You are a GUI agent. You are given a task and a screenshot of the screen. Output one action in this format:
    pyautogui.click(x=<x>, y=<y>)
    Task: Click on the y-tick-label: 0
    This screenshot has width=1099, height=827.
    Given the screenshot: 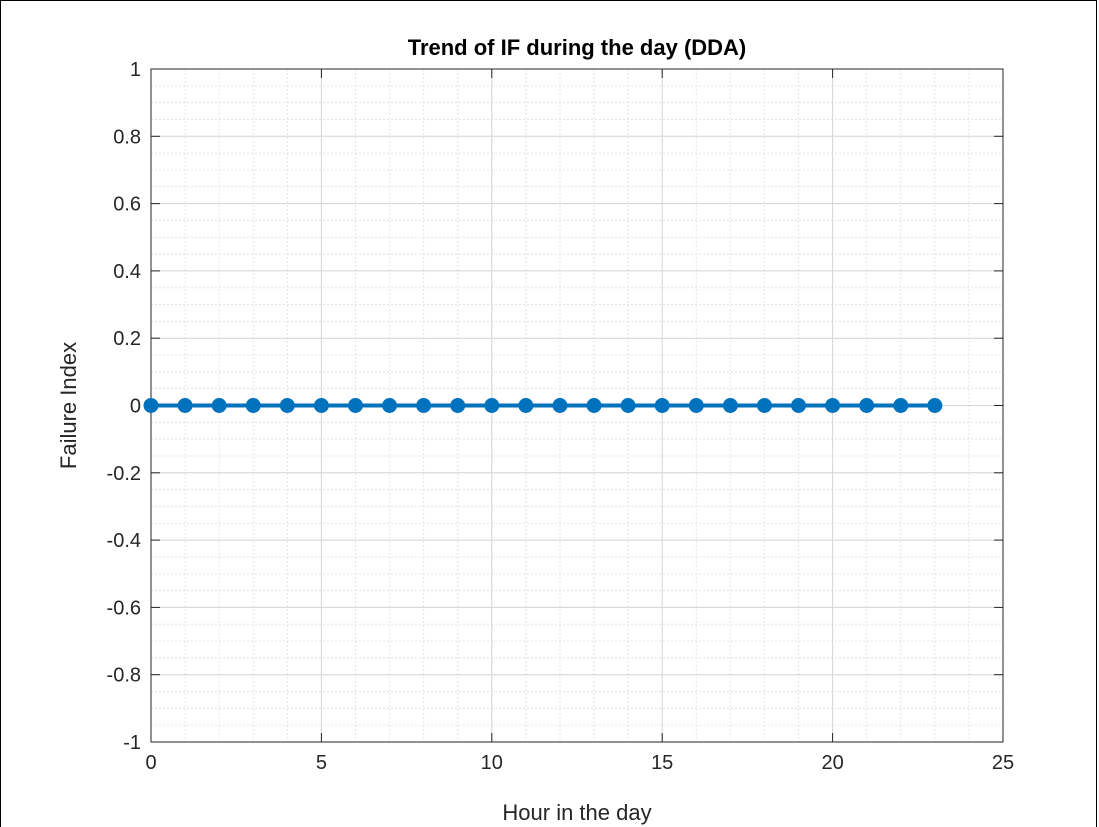 What is the action you would take?
    pyautogui.click(x=135, y=407)
    